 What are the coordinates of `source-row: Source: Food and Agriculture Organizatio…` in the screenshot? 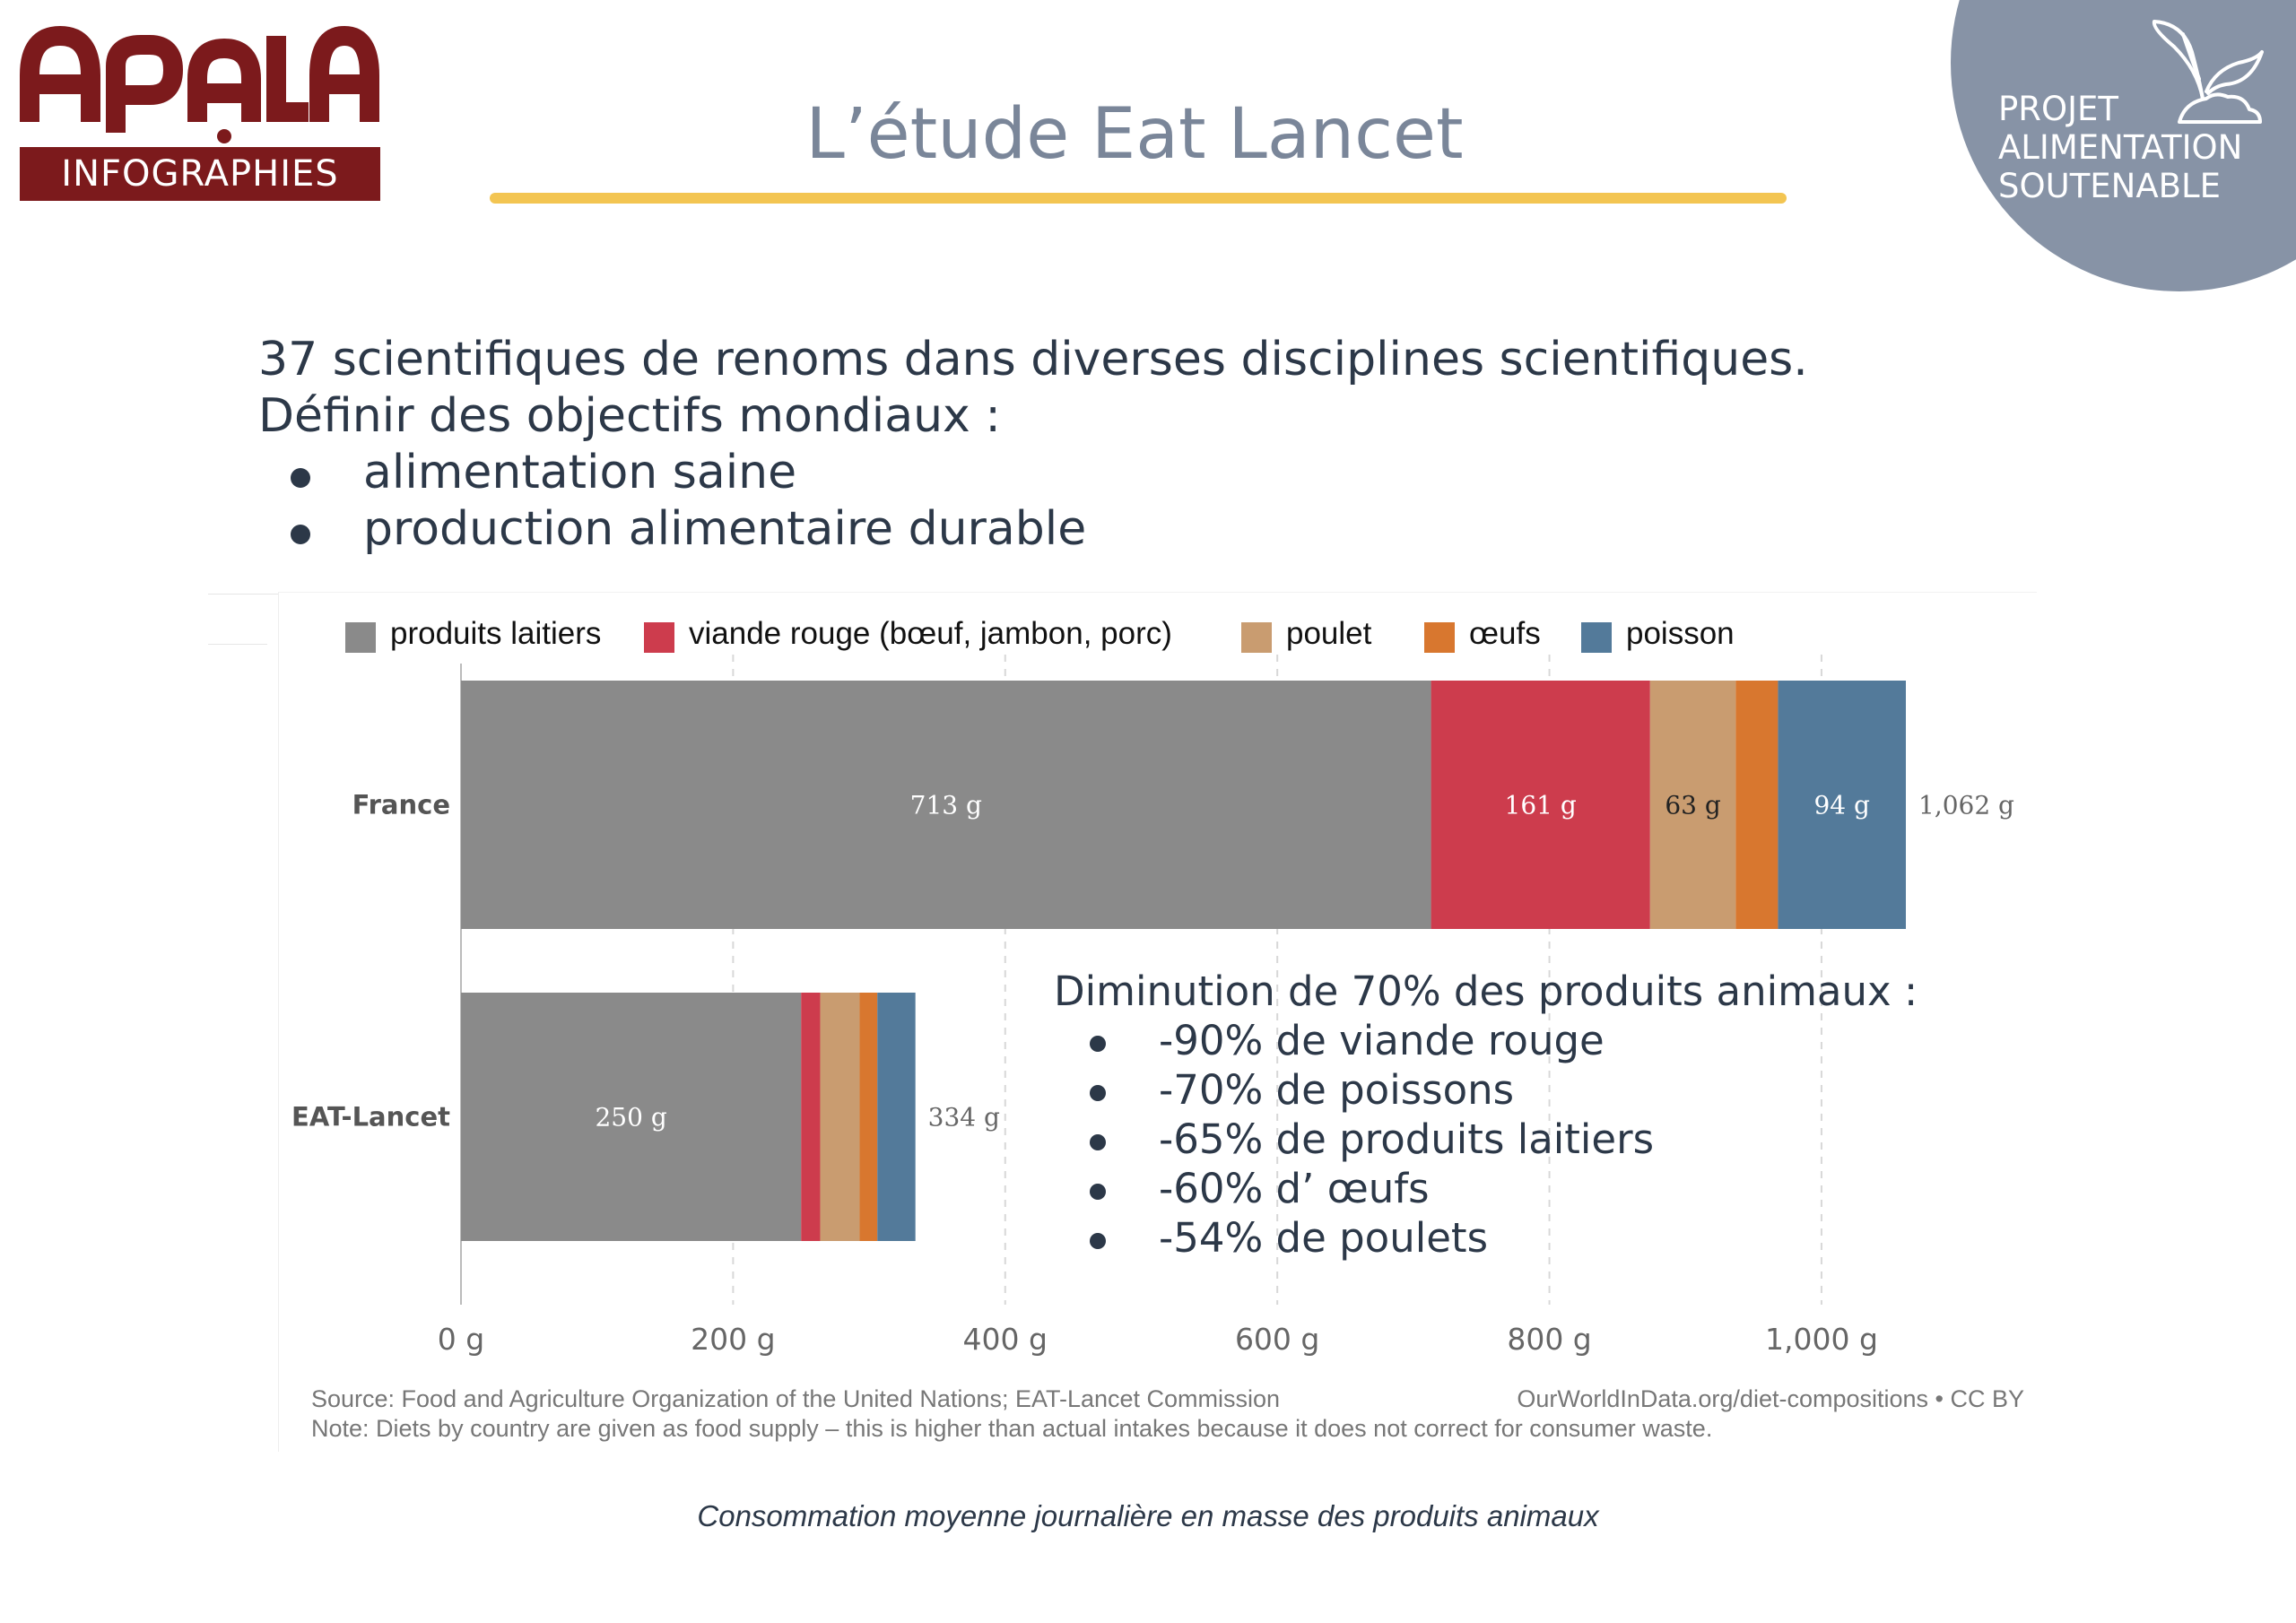 It's located at (1167, 1399).